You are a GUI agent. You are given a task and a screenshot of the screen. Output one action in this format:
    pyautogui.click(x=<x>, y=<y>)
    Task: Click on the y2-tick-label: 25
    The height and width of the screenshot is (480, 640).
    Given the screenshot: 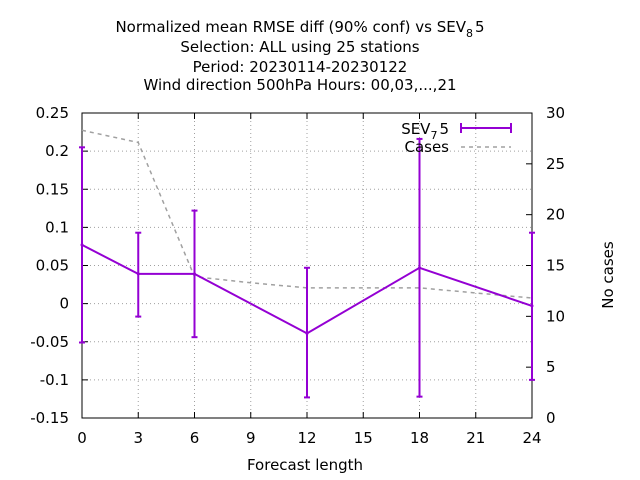 What is the action you would take?
    pyautogui.click(x=555, y=164)
    